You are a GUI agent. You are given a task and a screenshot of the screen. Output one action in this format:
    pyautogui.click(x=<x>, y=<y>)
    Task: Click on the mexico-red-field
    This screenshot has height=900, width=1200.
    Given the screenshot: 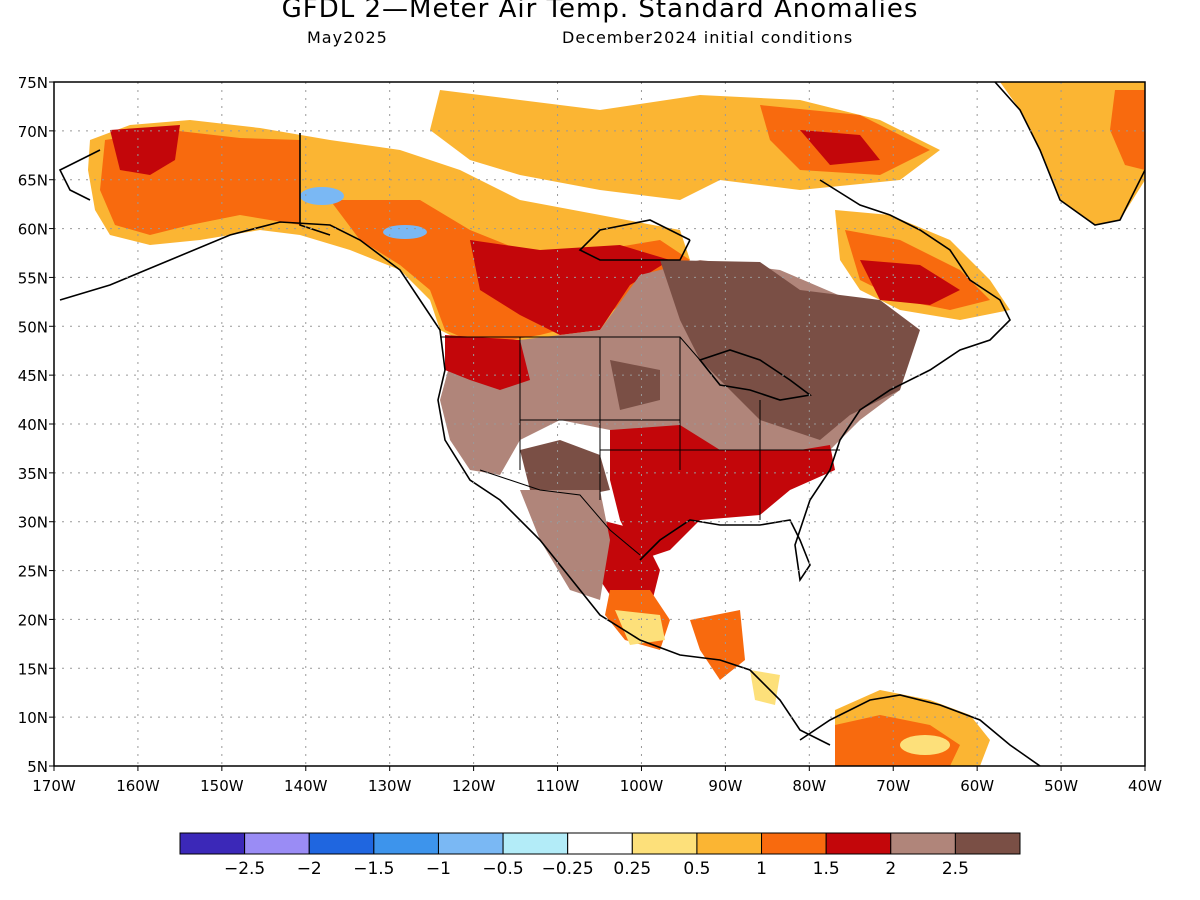 What is the action you would take?
    pyautogui.click(x=630, y=565)
    